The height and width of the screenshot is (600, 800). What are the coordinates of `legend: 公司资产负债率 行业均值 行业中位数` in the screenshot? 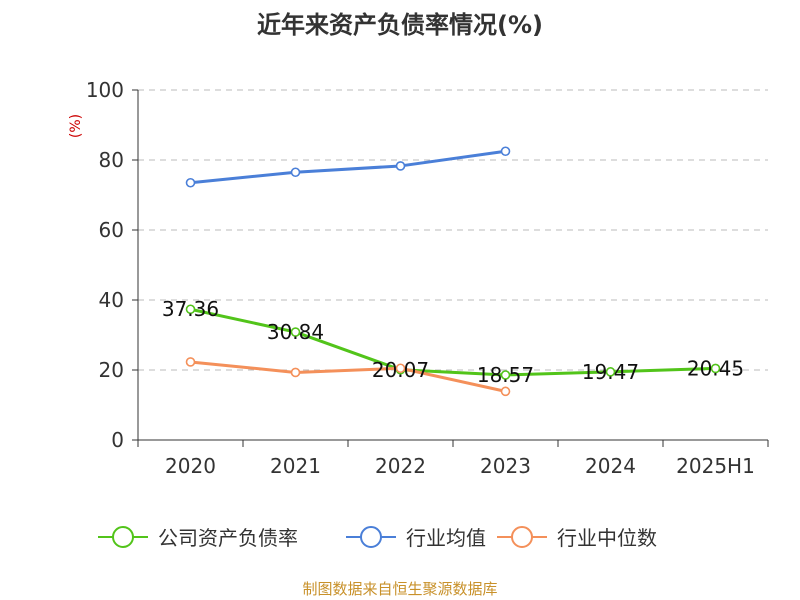 It's located at (377, 538).